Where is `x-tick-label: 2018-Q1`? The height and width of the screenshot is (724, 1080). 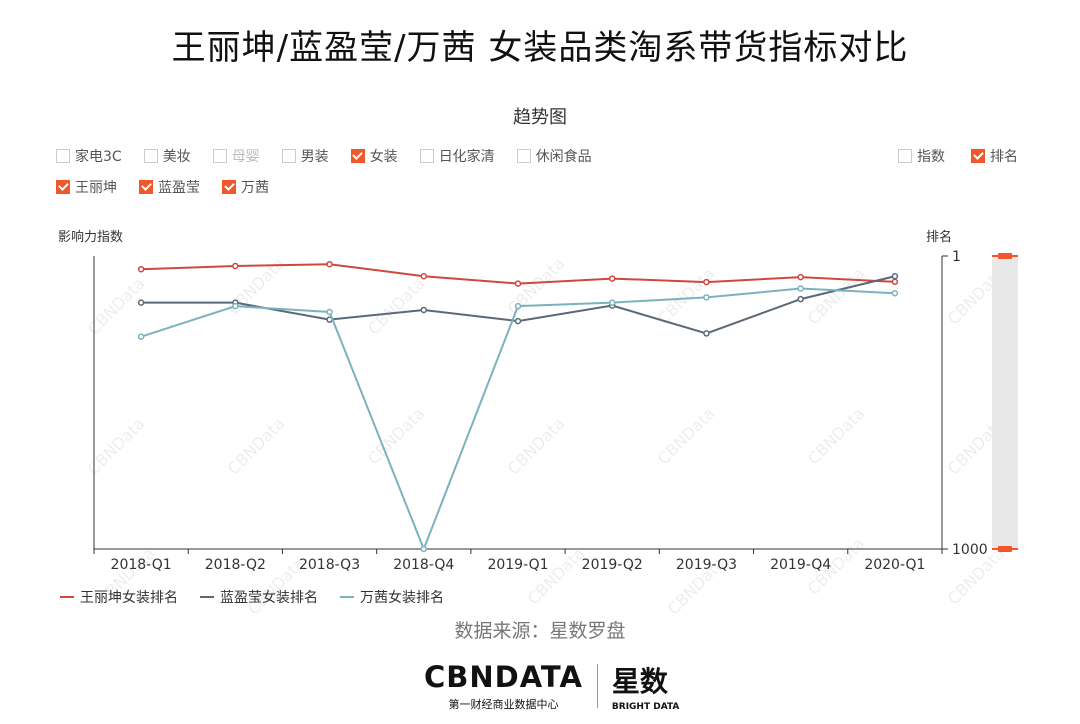 x-tick-label: 2018-Q1 is located at coordinates (141, 565).